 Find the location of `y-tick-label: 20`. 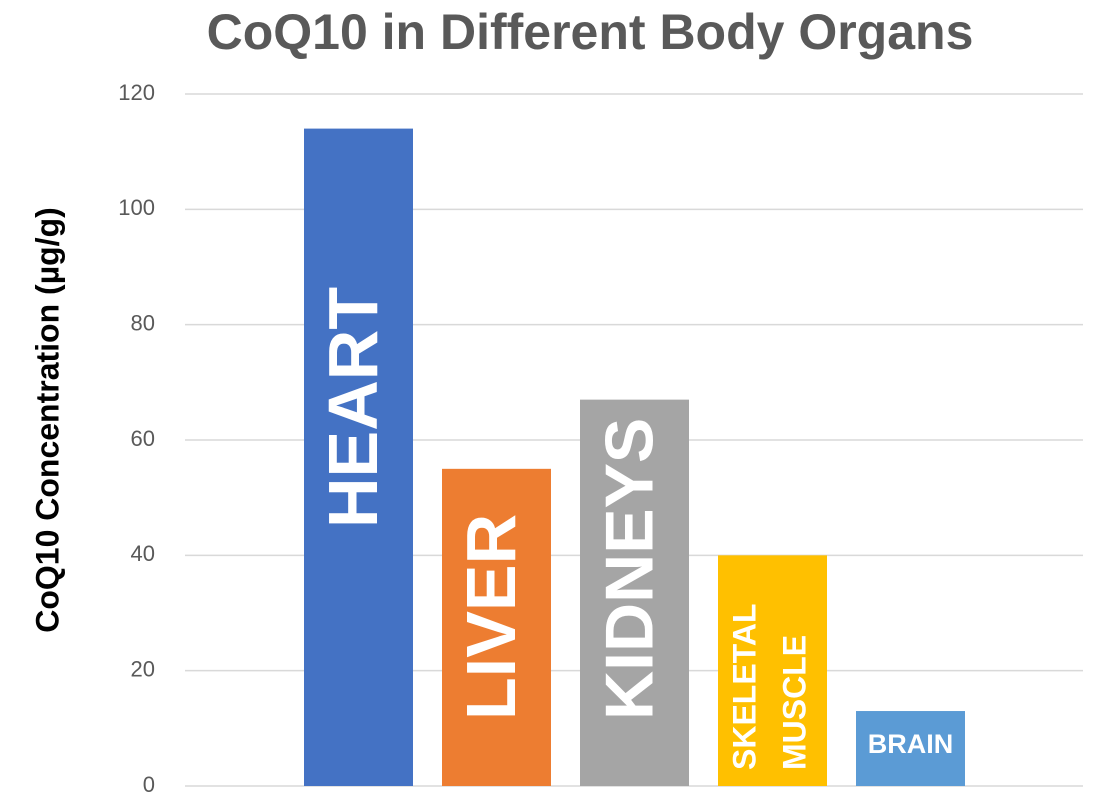

y-tick-label: 20 is located at coordinates (143, 668).